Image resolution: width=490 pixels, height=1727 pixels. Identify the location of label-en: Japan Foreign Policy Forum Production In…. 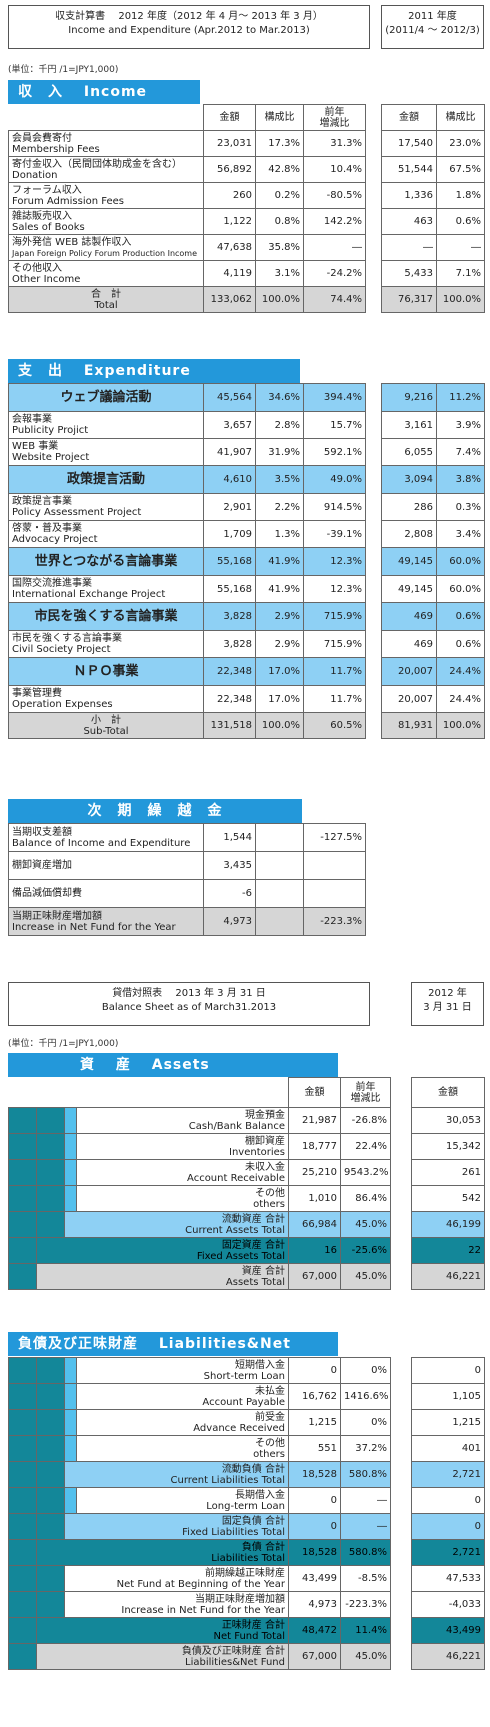
(105, 253).